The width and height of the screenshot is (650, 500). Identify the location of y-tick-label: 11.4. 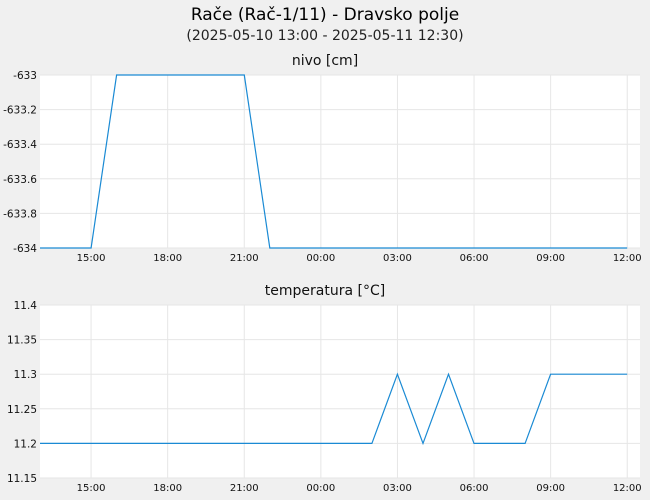
(26, 306).